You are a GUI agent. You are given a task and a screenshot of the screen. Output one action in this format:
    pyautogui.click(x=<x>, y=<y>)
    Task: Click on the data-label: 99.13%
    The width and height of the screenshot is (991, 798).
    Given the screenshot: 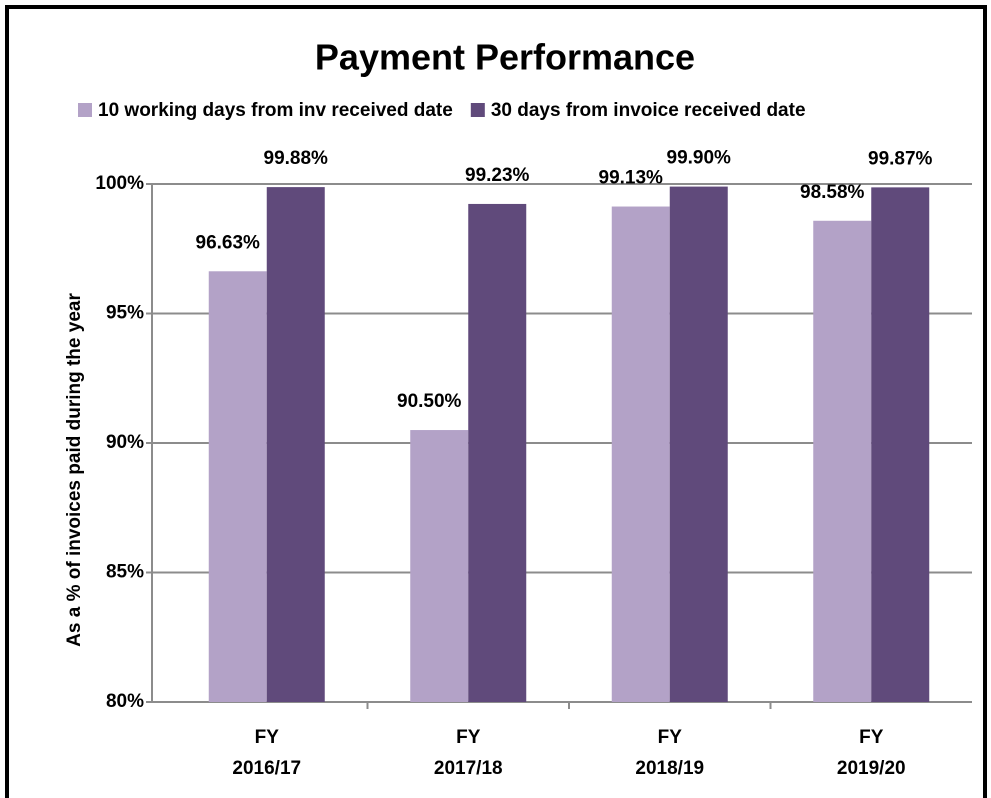 What is the action you would take?
    pyautogui.click(x=631, y=178)
    